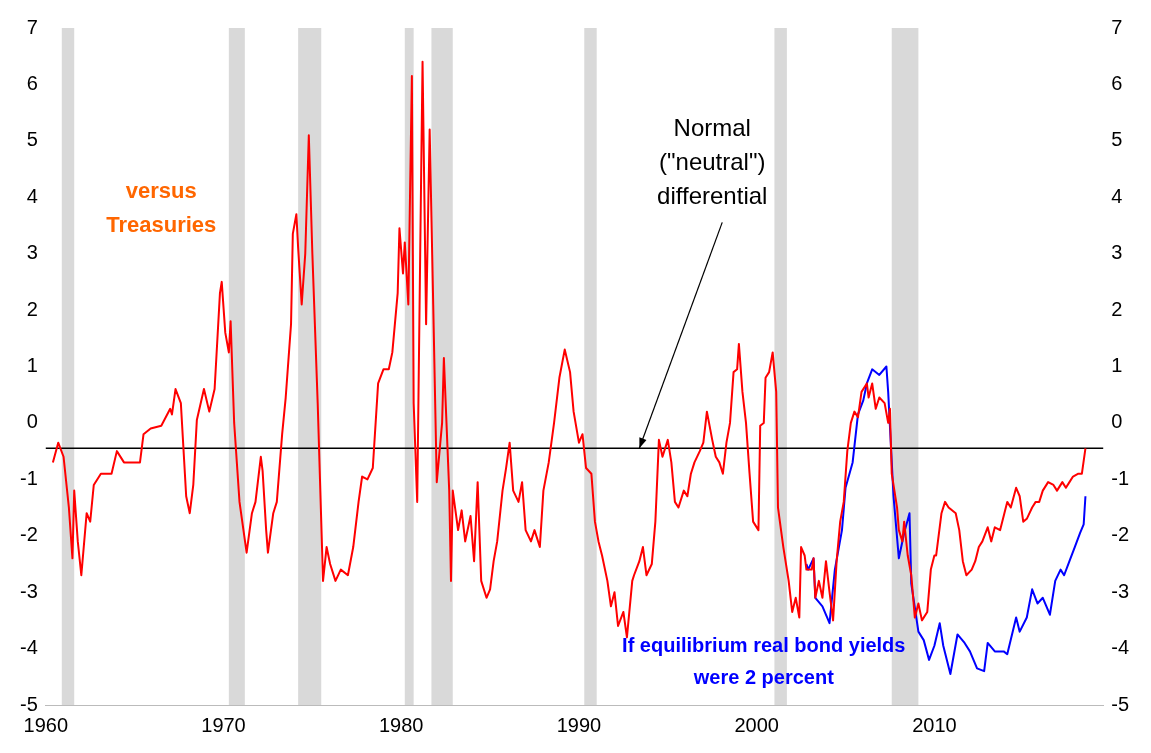 Image resolution: width=1151 pixels, height=753 pixels. What do you see at coordinates (712, 162) in the screenshot?
I see `annotation: Normal ("neutral") differential` at bounding box center [712, 162].